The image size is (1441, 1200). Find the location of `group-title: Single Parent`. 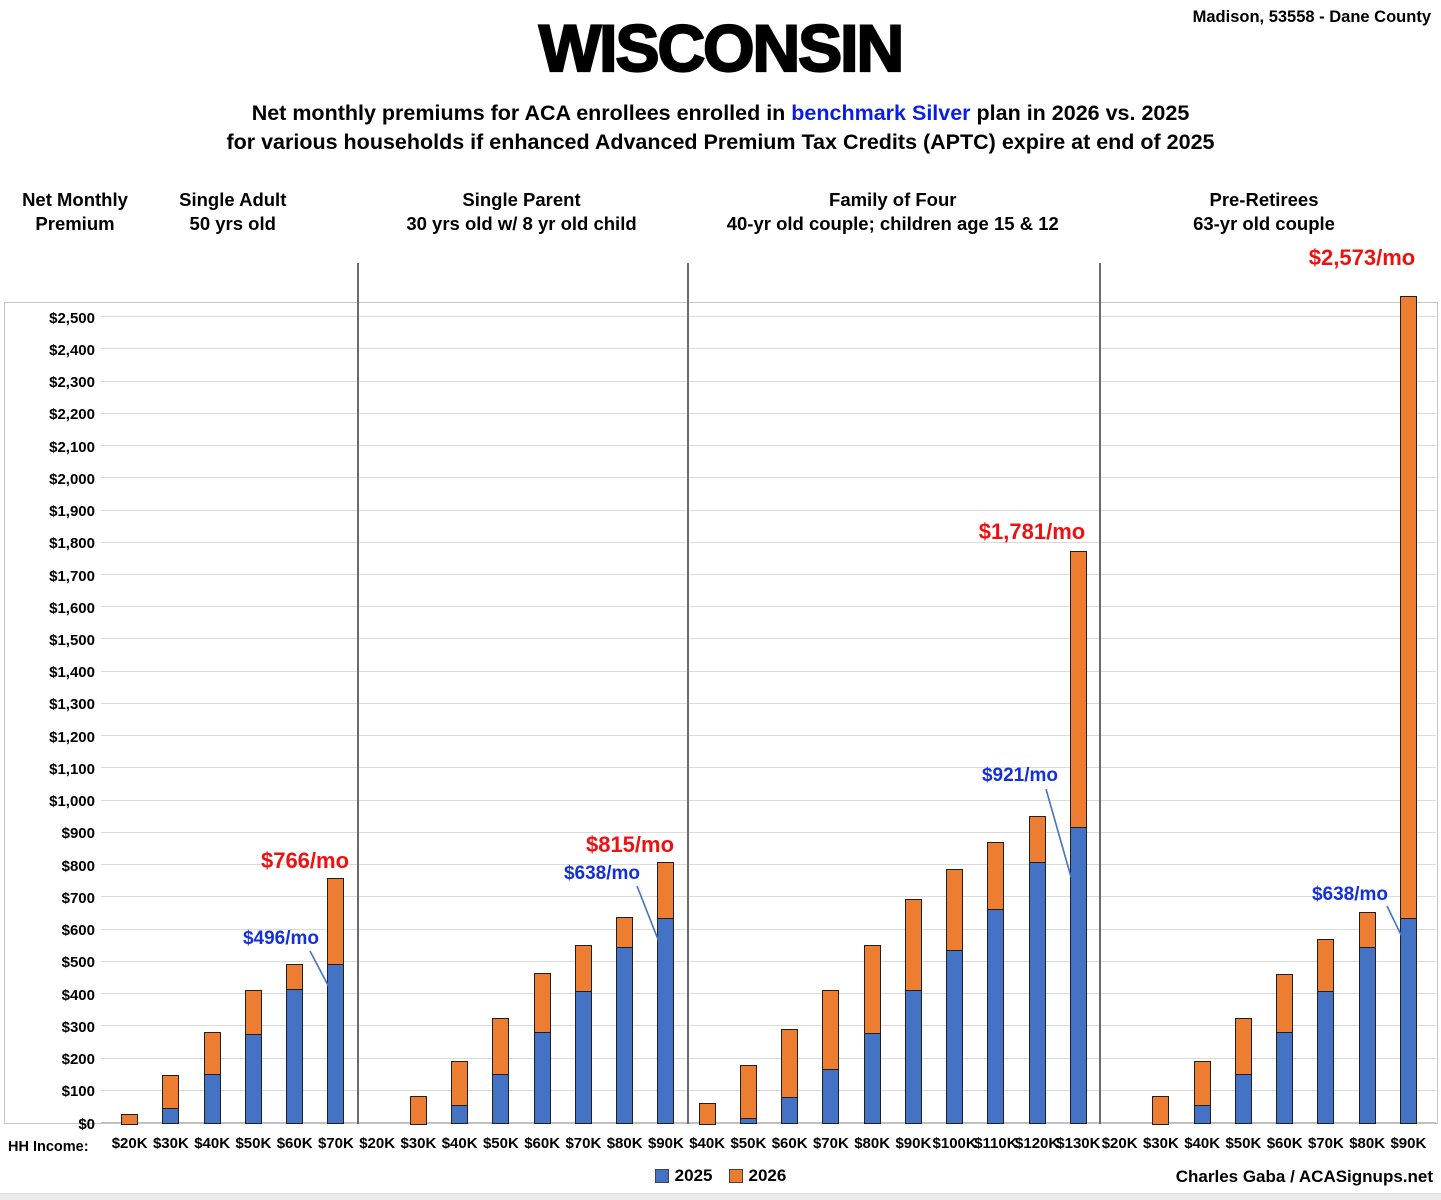

group-title: Single Parent is located at coordinates (521, 199).